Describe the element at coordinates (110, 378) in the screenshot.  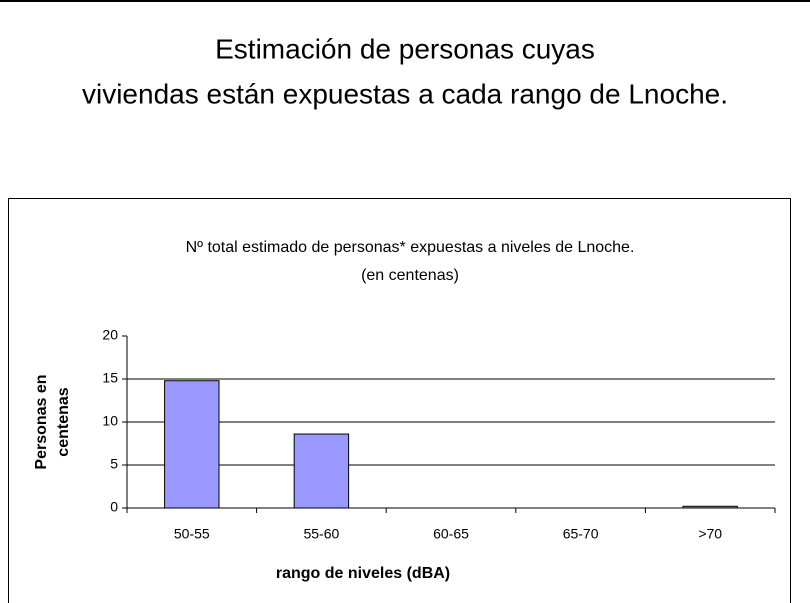
I see `y-tick-label: 15` at that location.